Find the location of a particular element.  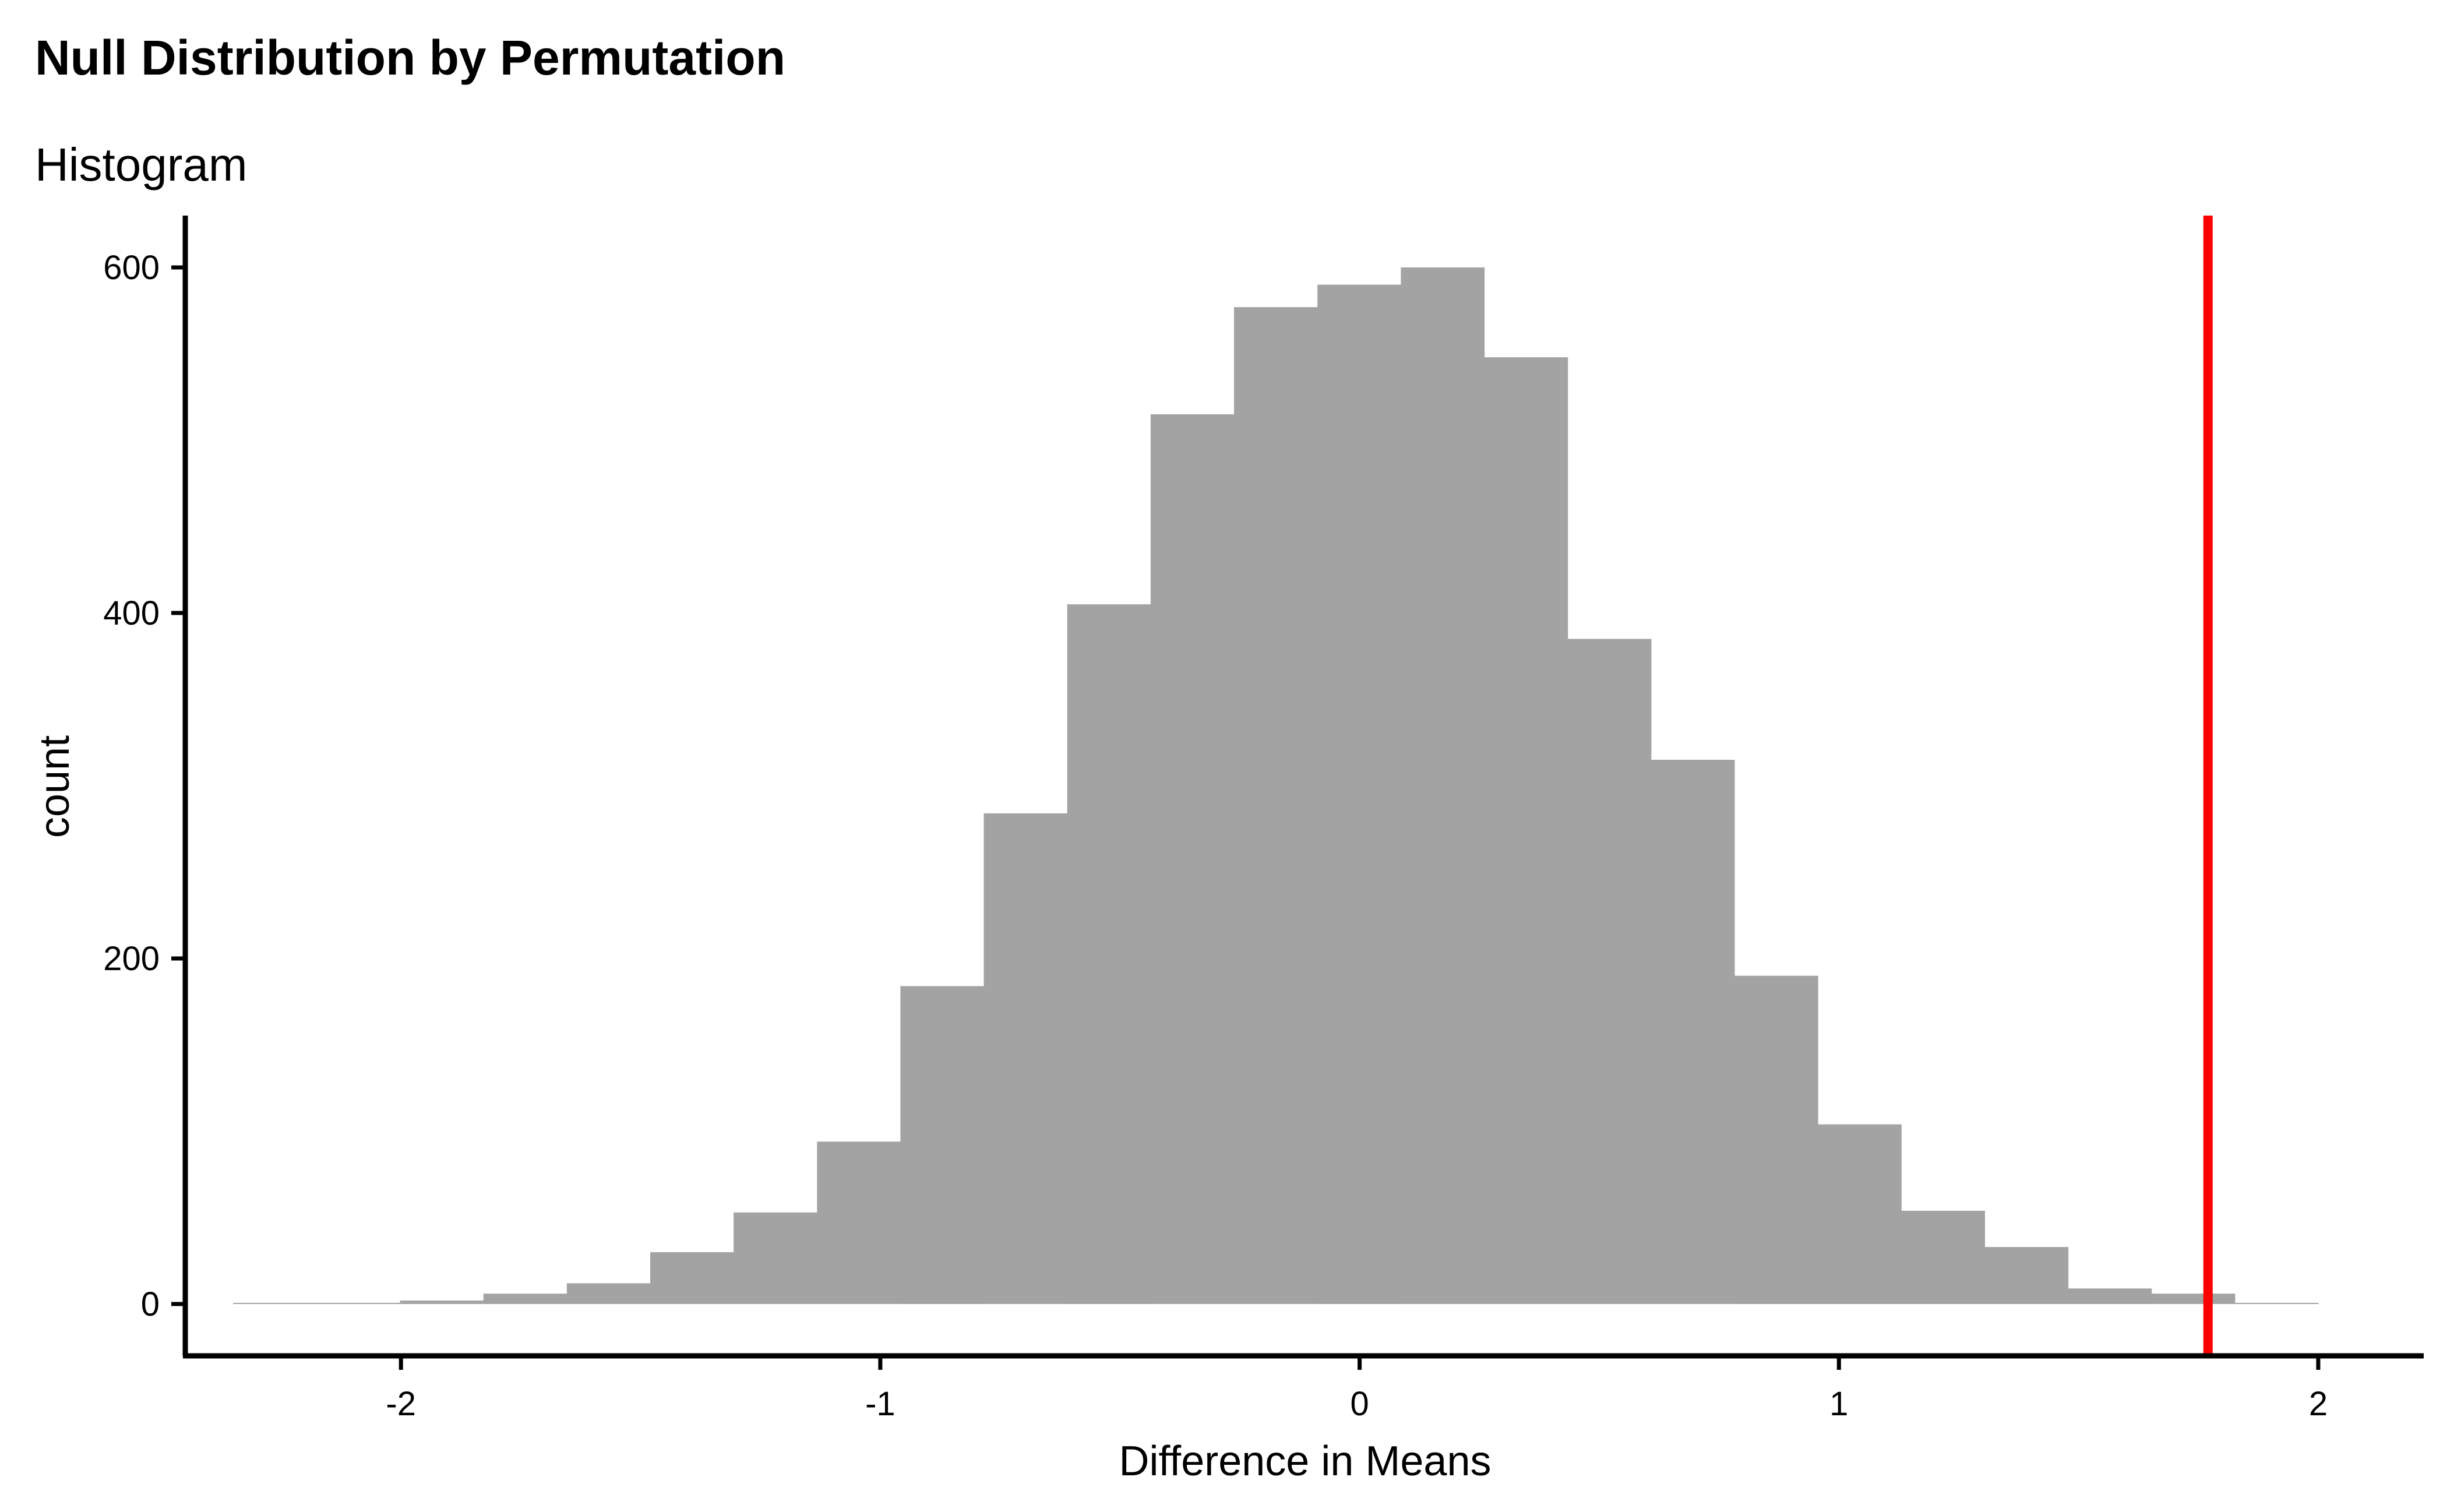

y-axis-ticks: 0 200 400 600 is located at coordinates (144, 786).